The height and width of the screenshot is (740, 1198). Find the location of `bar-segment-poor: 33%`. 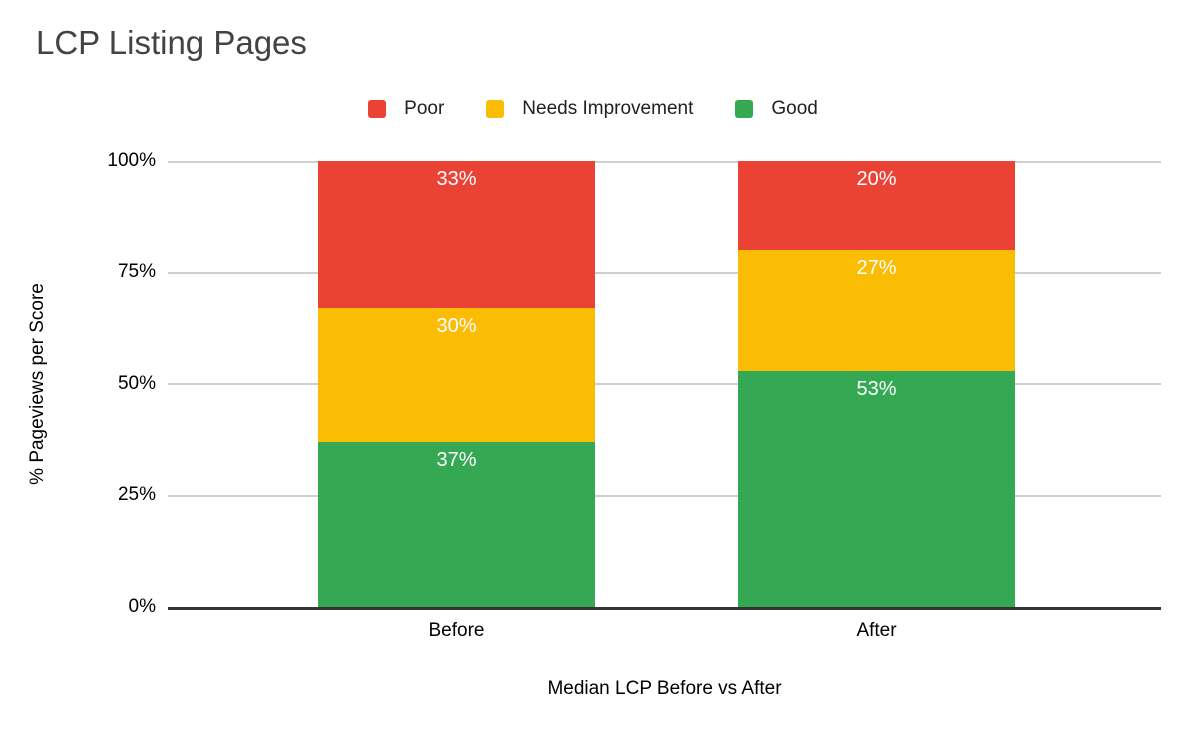

bar-segment-poor: 33% is located at coordinates (456, 235).